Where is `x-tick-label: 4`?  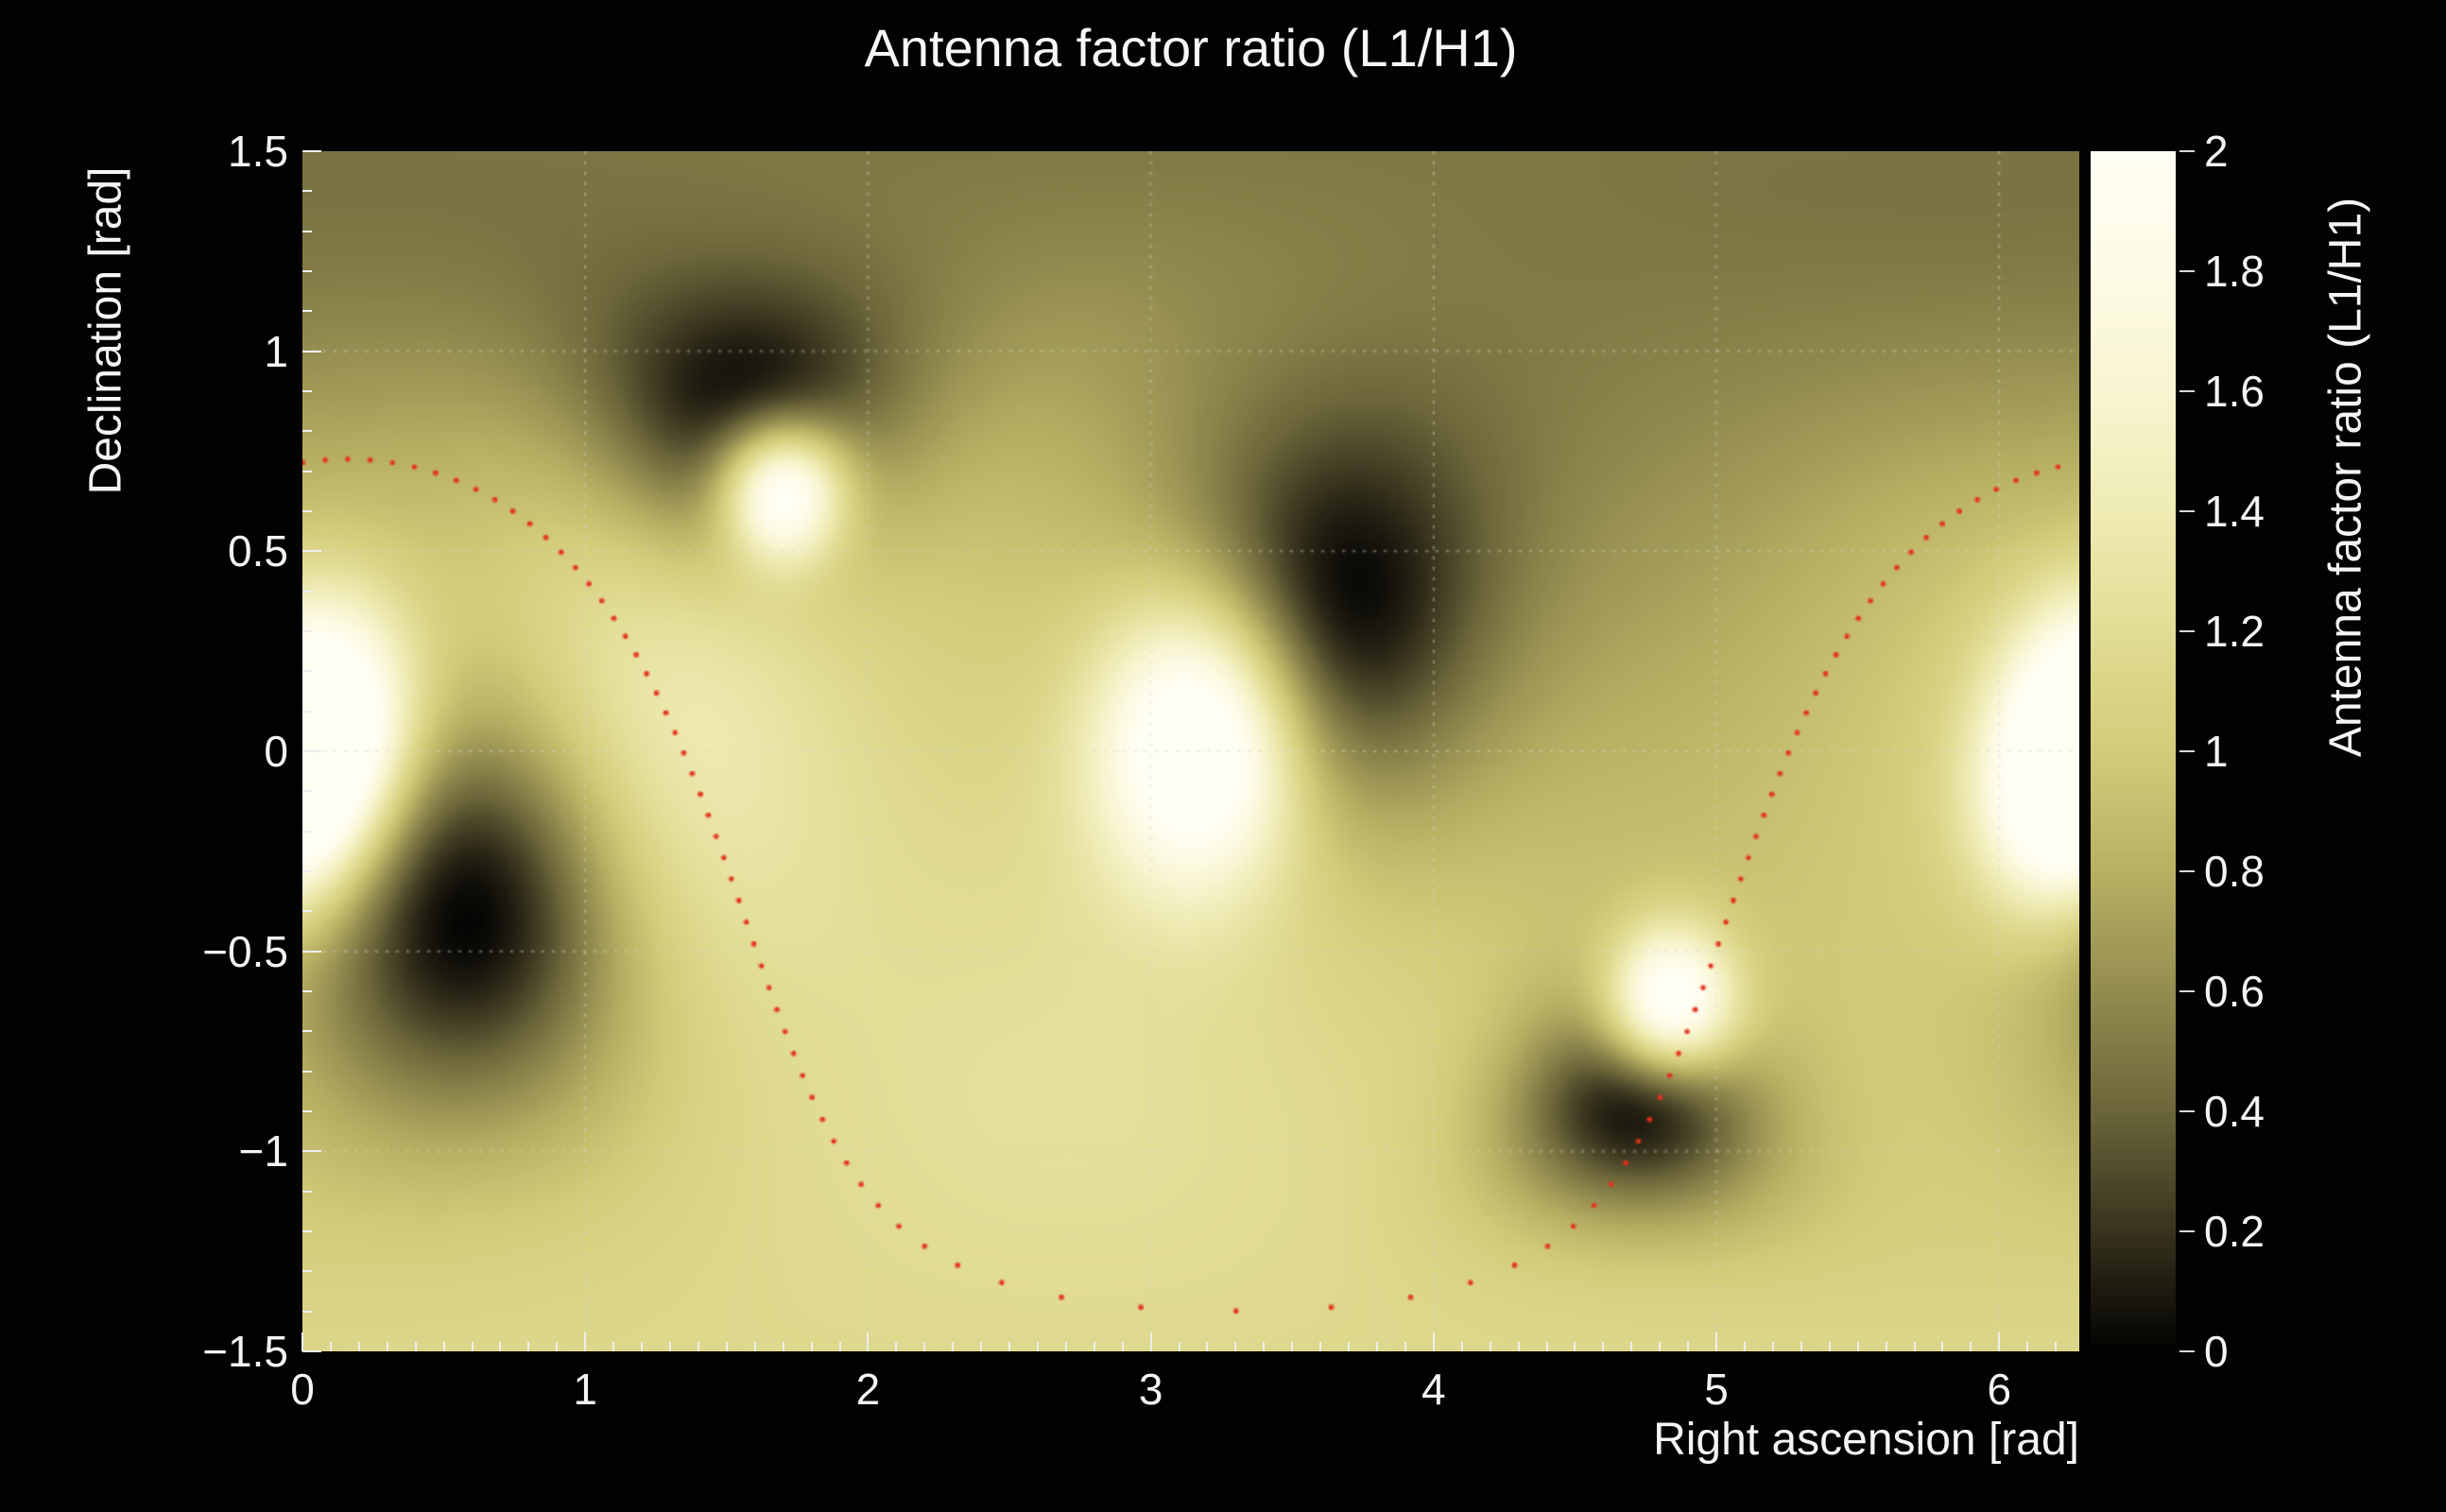 x-tick-label: 4 is located at coordinates (1433, 1389).